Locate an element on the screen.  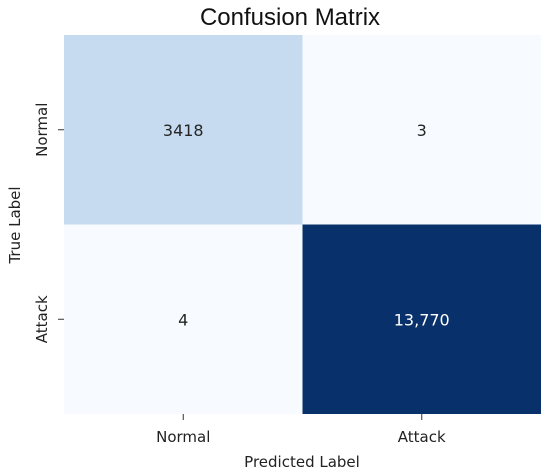
cell-value-label: 3 is located at coordinates (422, 130).